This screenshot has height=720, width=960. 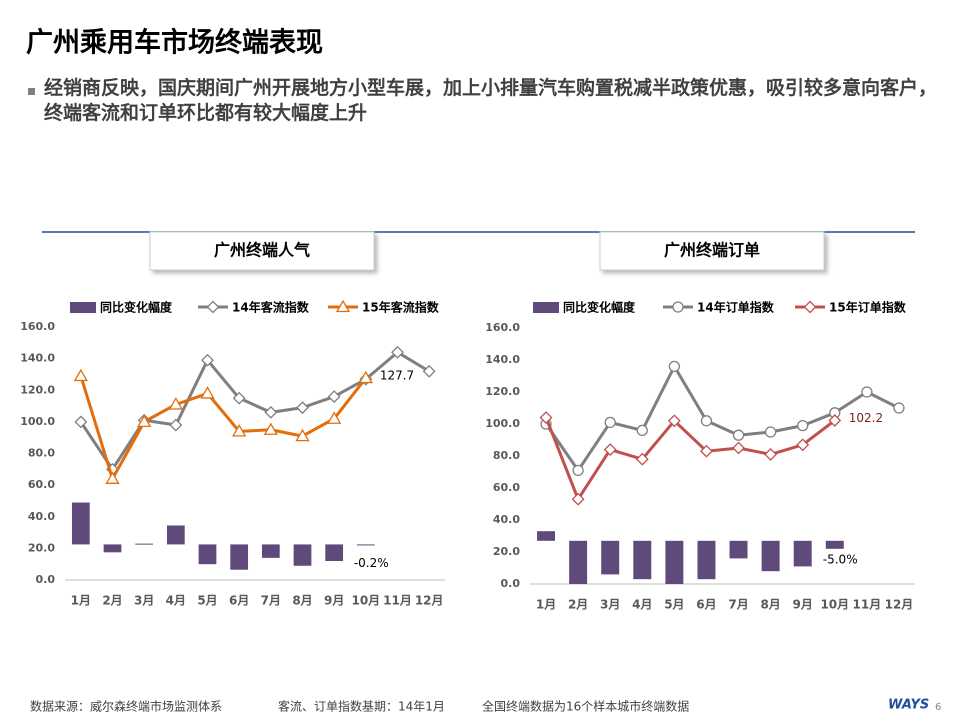 I want to click on logo: WAYS, so click(x=908, y=705).